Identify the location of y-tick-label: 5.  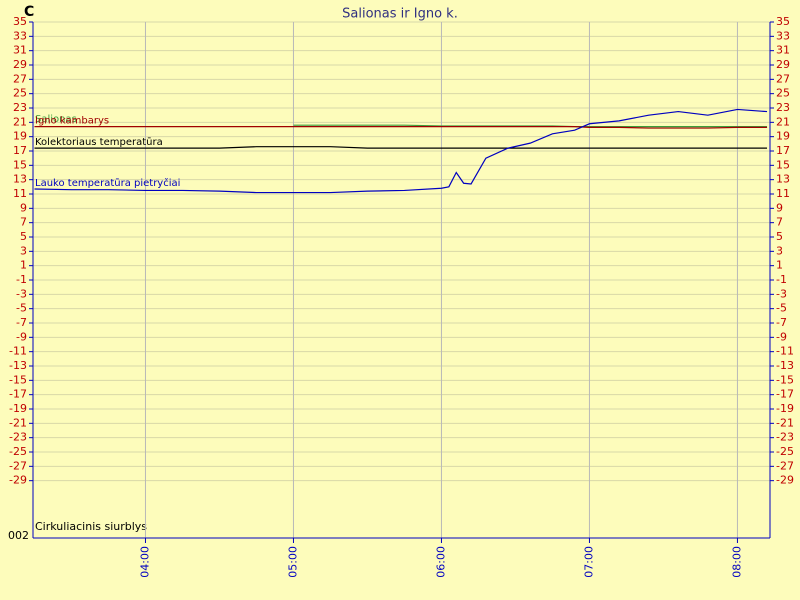
(23, 236).